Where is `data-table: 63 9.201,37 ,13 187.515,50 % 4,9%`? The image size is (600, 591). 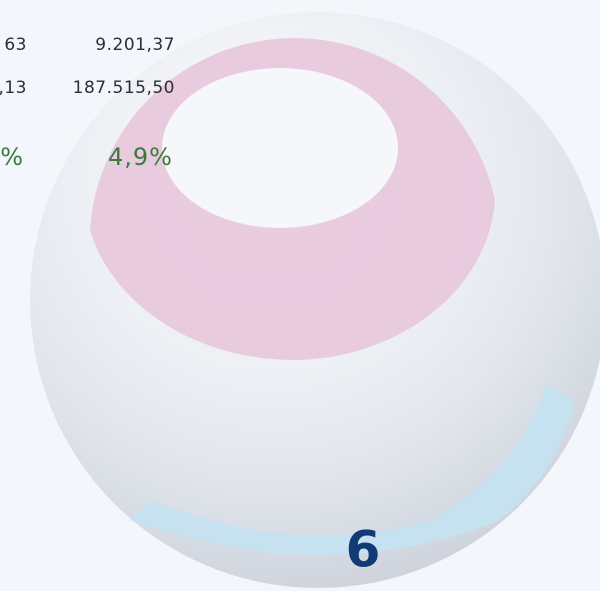 data-table: 63 9.201,37 ,13 187.515,50 % 4,9% is located at coordinates (87, 103).